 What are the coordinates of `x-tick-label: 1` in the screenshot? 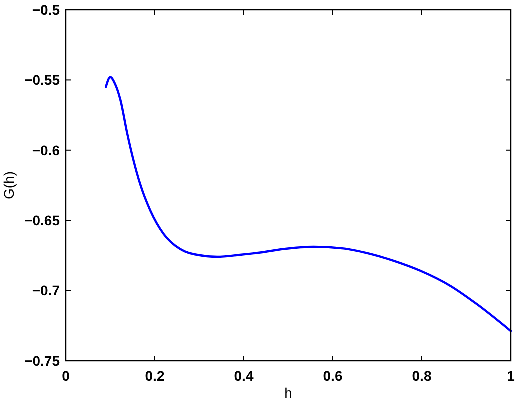 It's located at (511, 376).